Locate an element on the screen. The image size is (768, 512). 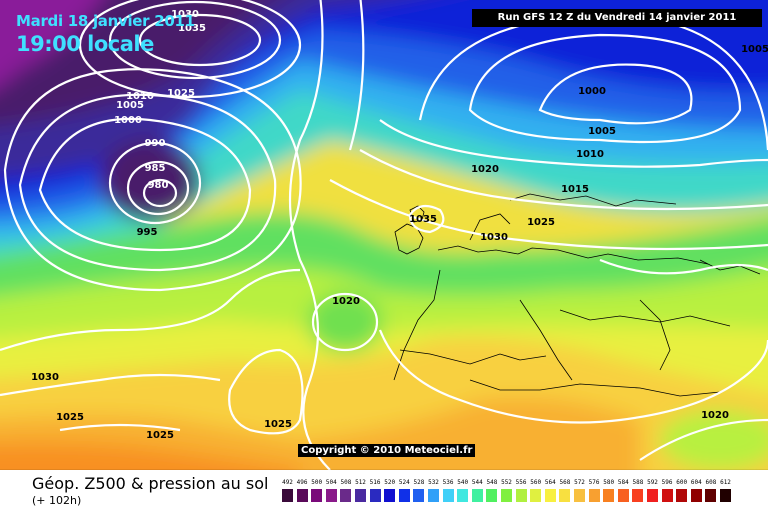
legend-label: 552 is located at coordinates (506, 482).